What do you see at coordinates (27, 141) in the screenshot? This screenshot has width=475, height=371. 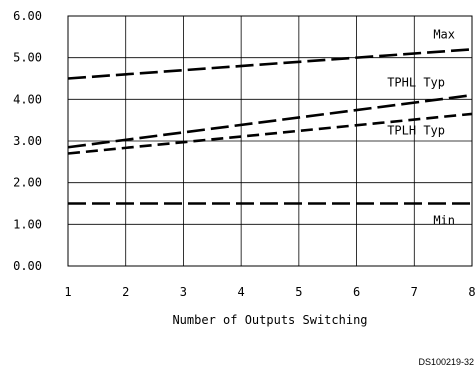 I see `y-tick-label: 3.00` at bounding box center [27, 141].